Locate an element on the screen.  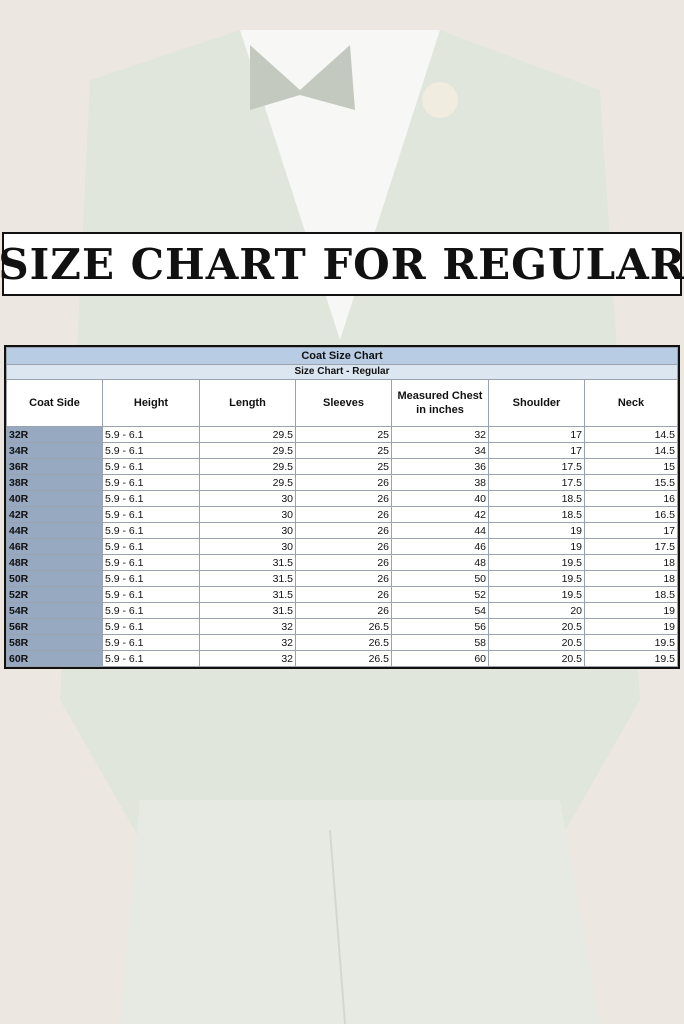
table-cell: 52R is located at coordinates (54, 594).